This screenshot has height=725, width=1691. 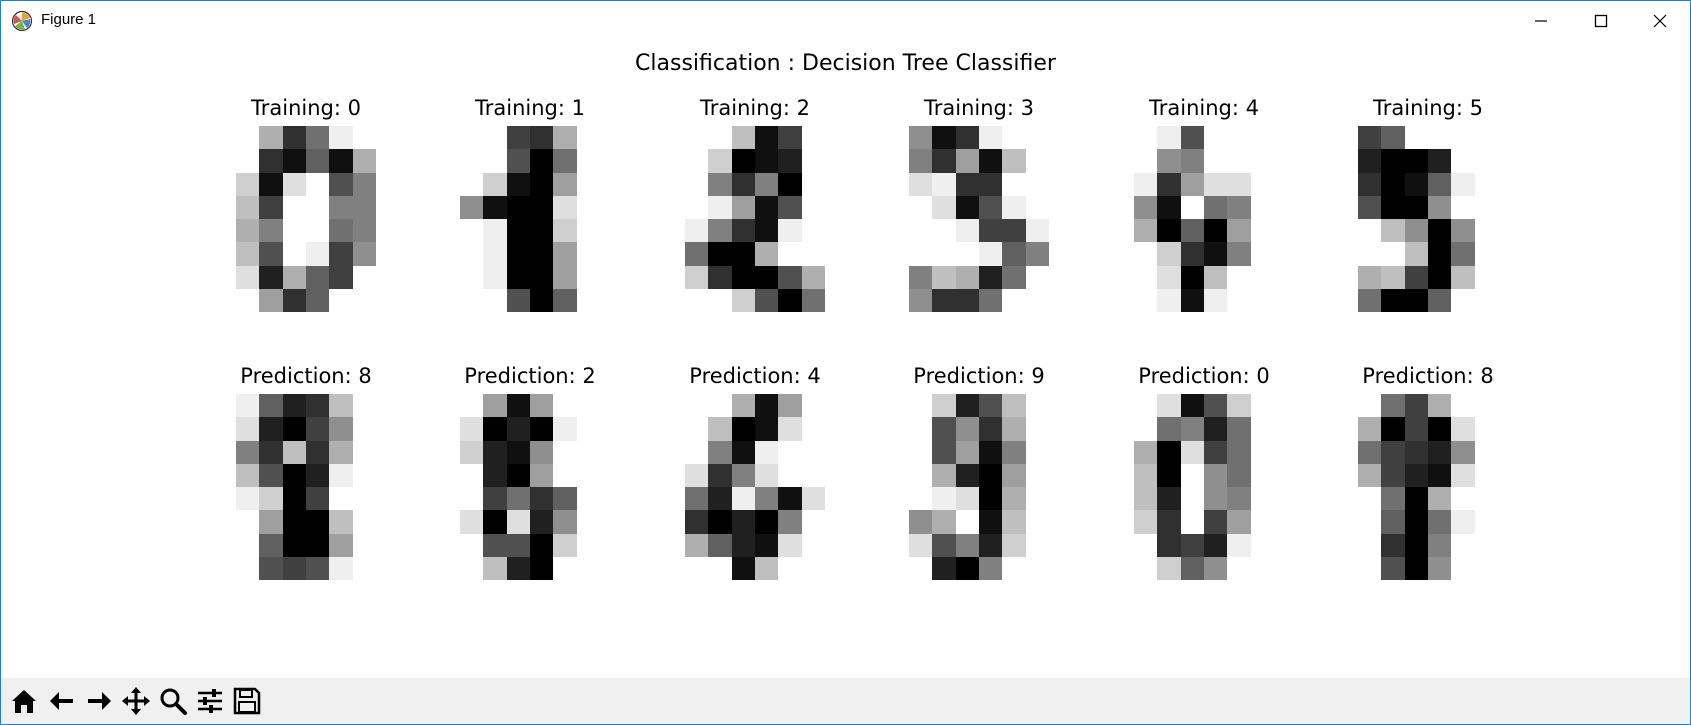 What do you see at coordinates (136, 701) in the screenshot?
I see `pan-button` at bounding box center [136, 701].